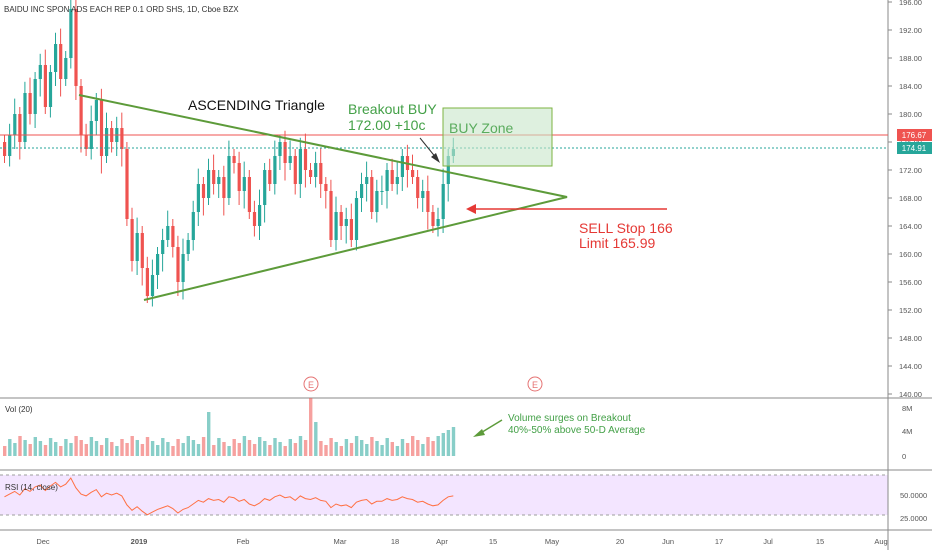 This screenshot has width=932, height=550. What do you see at coordinates (910, 226) in the screenshot?
I see `price-axis-label: 164.00` at bounding box center [910, 226].